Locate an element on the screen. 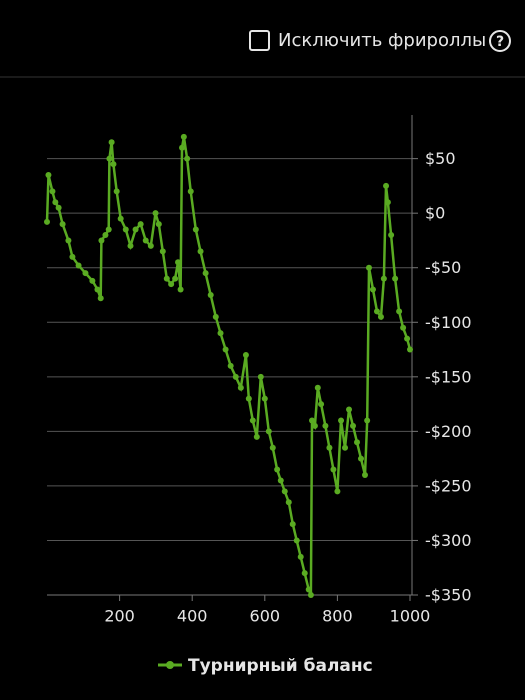 The width and height of the screenshot is (525, 700). x-tick-label: 600 is located at coordinates (265, 616).